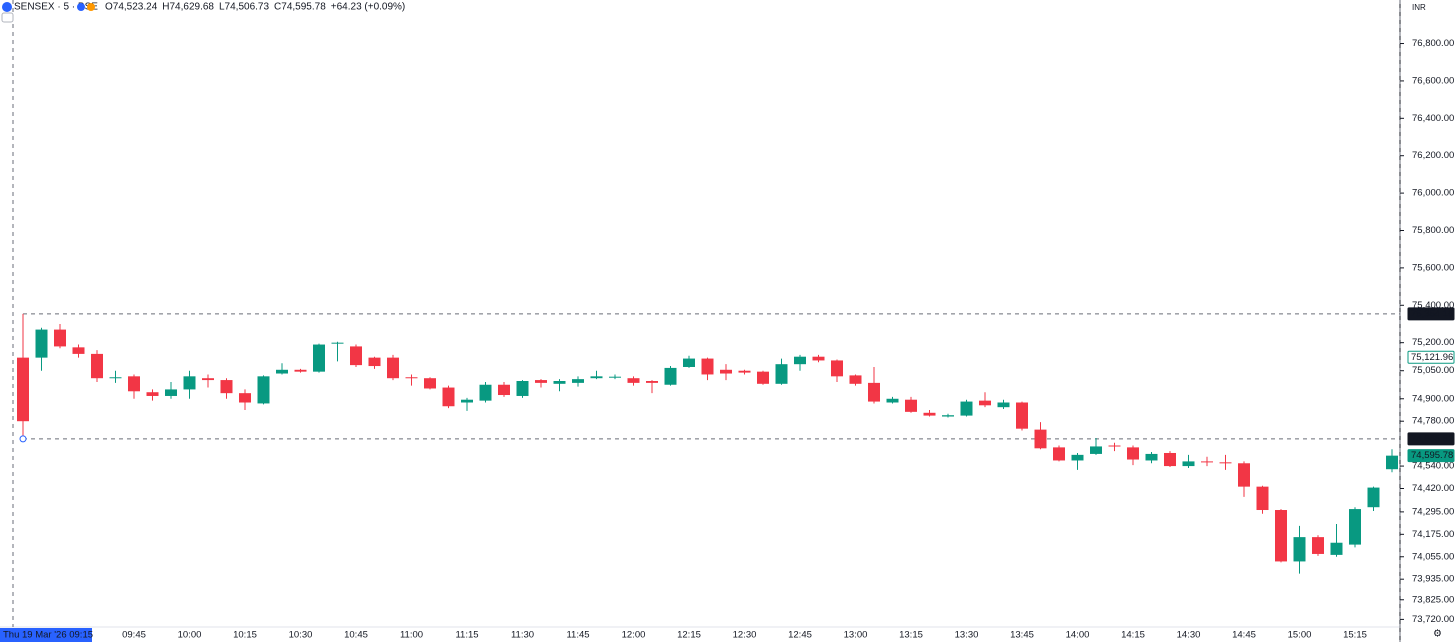 The image size is (1456, 642). I want to click on y-tick-label: 75,050.00, so click(1433, 370).